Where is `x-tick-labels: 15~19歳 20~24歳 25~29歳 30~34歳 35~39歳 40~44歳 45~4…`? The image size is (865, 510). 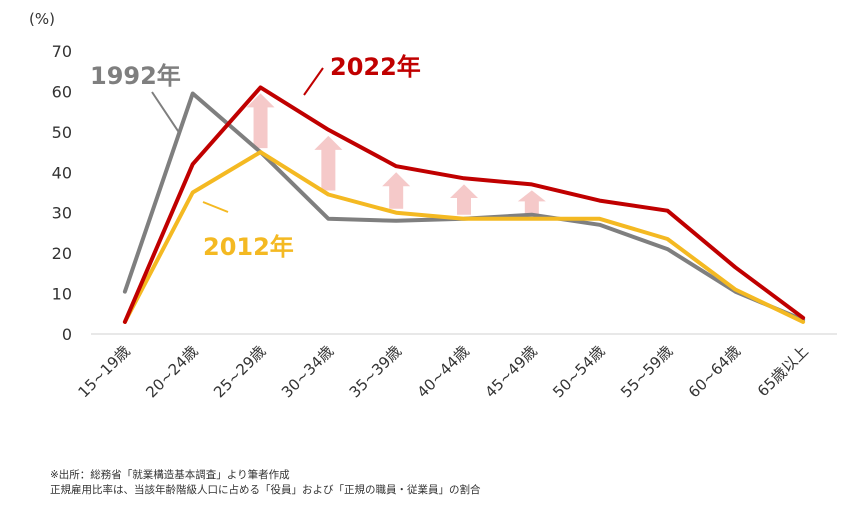 x-tick-labels: 15~19歳 20~24歳 25~29歳 30~34歳 35~39歳 40~44歳 45~4… is located at coordinates (443, 371).